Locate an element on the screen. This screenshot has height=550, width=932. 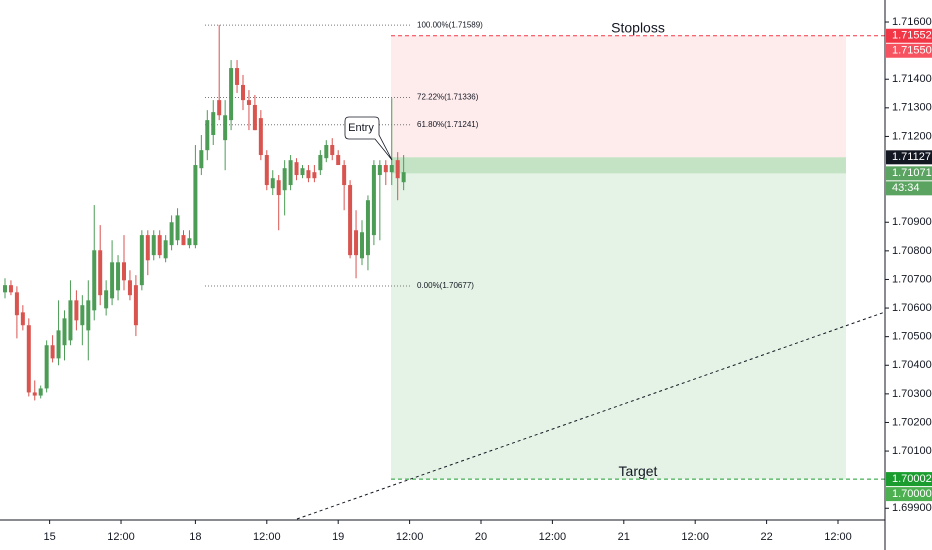
price-label: 1.71071 is located at coordinates (912, 173).